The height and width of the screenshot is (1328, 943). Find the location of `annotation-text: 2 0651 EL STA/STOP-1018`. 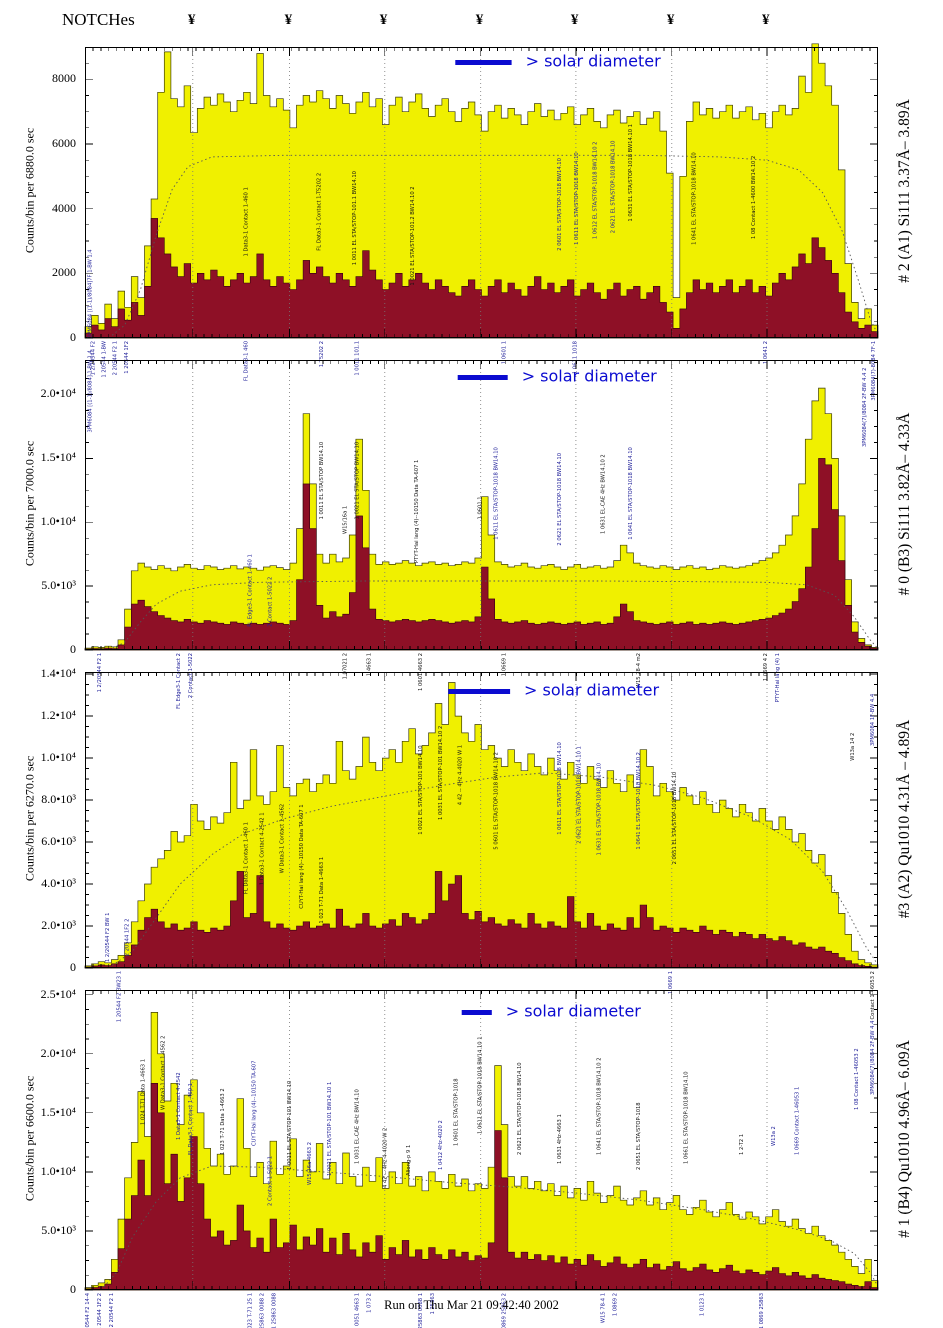

annotation-text: 2 0651 EL STA/STOP-1018 is located at coordinates (639, 1136).